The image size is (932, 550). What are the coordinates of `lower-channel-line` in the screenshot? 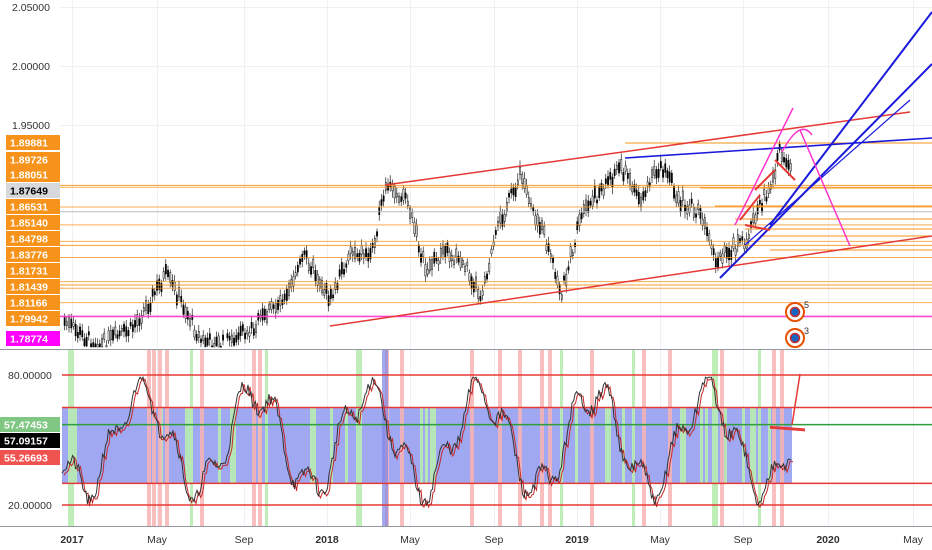 It's located at (630, 281).